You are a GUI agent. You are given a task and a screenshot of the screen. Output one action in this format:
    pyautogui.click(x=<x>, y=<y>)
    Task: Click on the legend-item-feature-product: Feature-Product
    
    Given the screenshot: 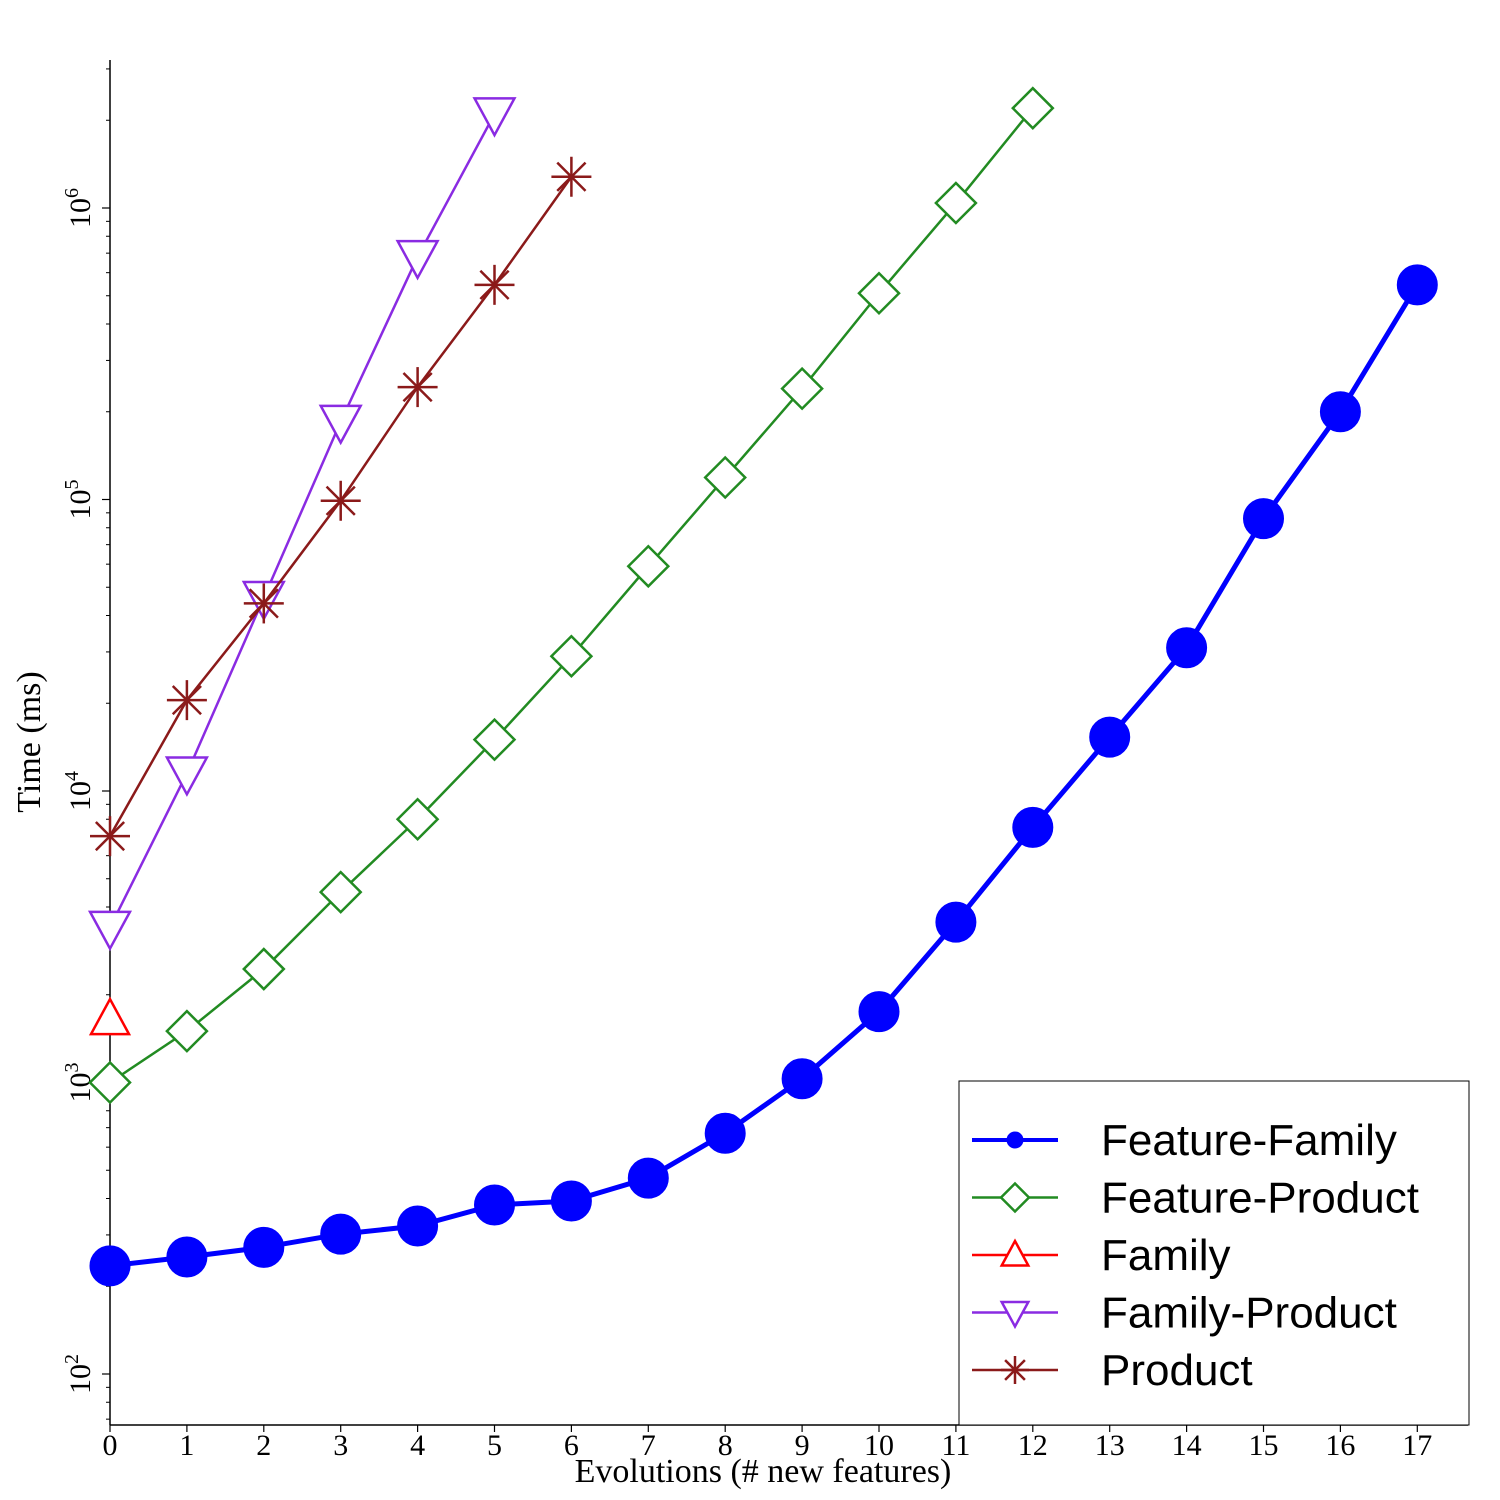 What is the action you would take?
    pyautogui.click(x=1195, y=1198)
    